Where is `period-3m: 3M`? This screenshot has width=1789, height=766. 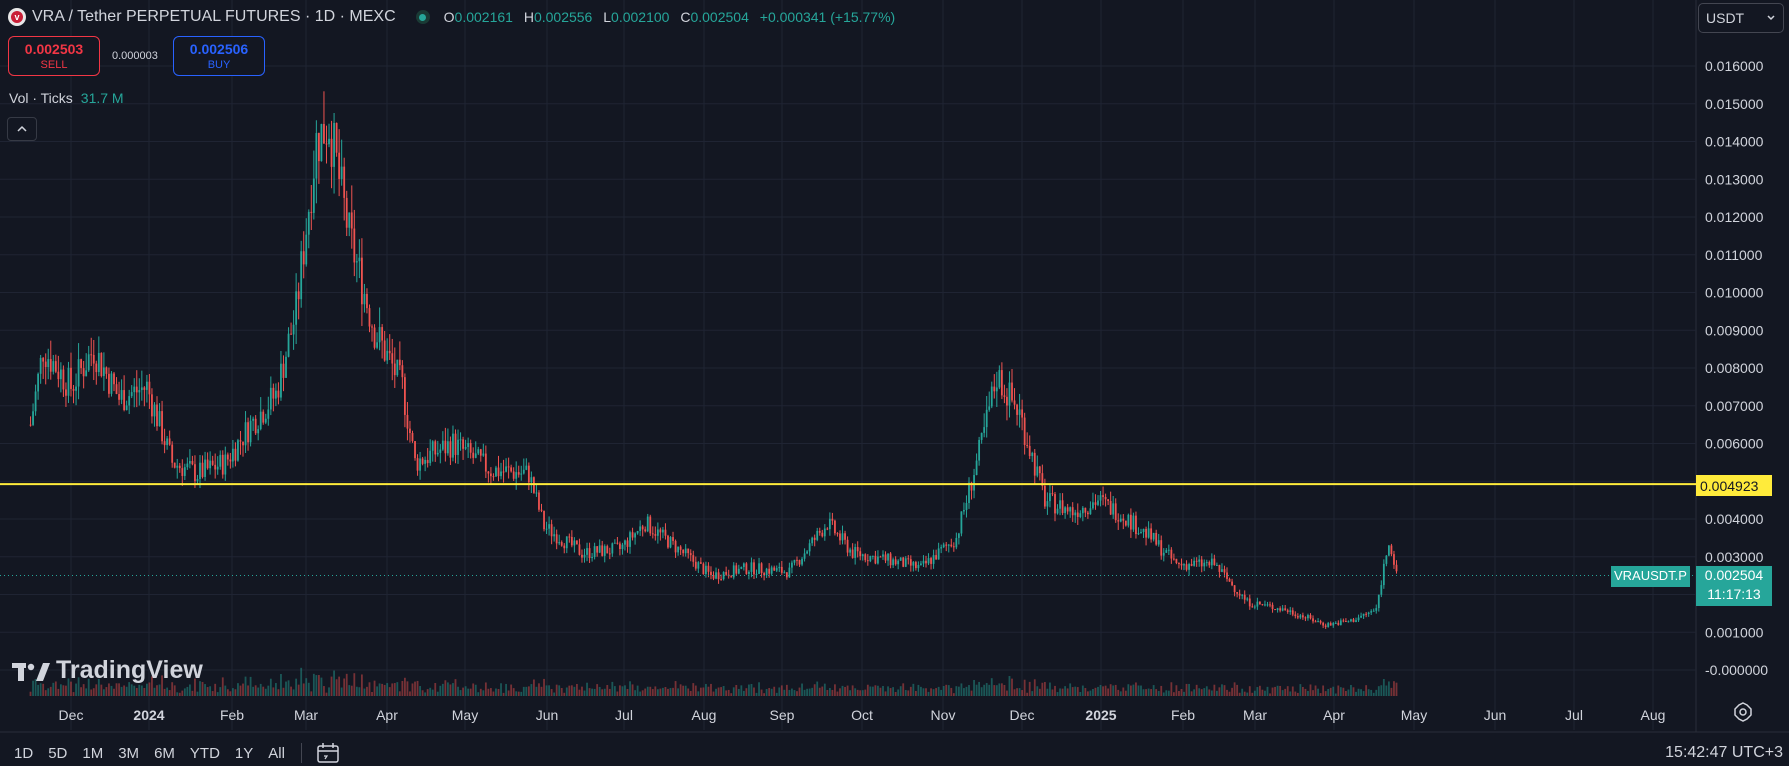
period-3m: 3M is located at coordinates (129, 753).